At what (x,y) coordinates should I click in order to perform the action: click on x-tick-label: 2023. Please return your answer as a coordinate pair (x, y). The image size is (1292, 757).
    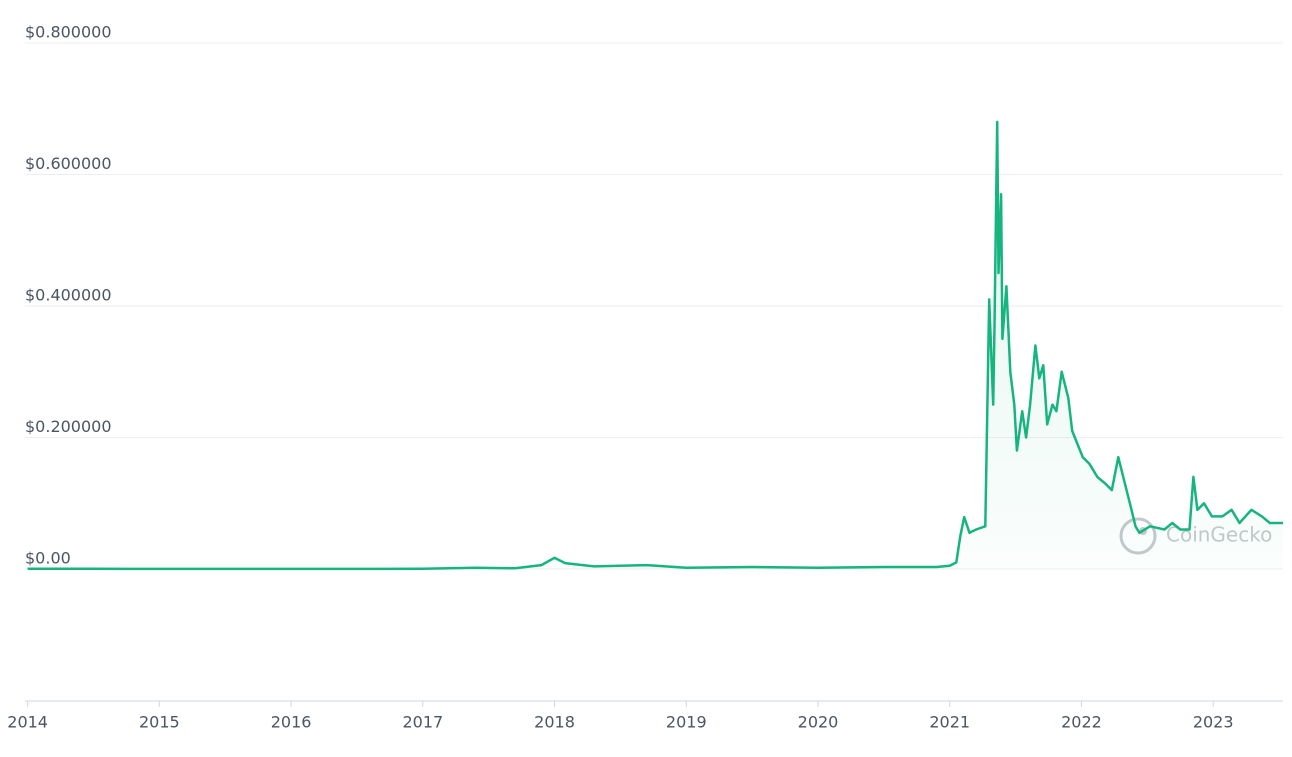
    Looking at the image, I should click on (1213, 722).